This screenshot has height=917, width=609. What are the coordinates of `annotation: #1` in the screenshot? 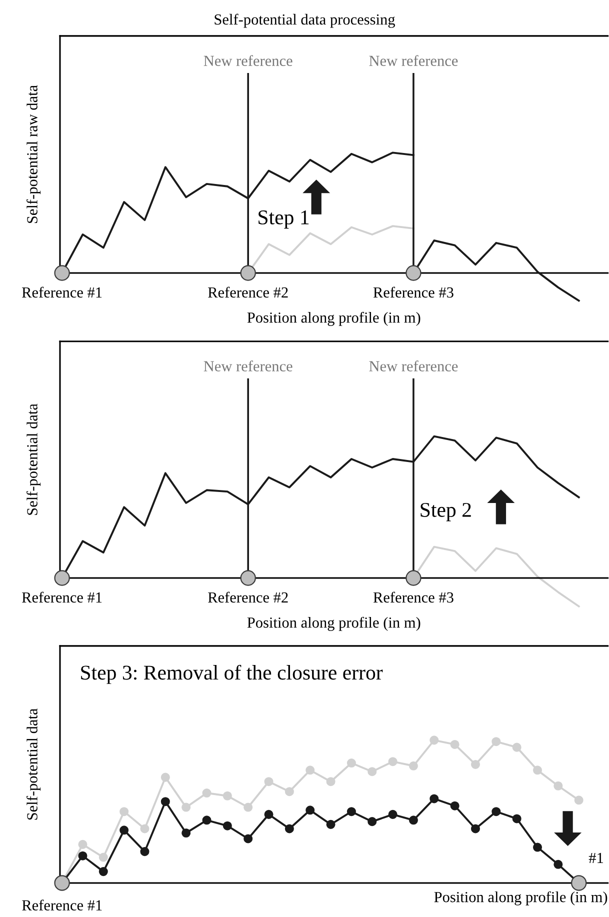 It's located at (595, 857).